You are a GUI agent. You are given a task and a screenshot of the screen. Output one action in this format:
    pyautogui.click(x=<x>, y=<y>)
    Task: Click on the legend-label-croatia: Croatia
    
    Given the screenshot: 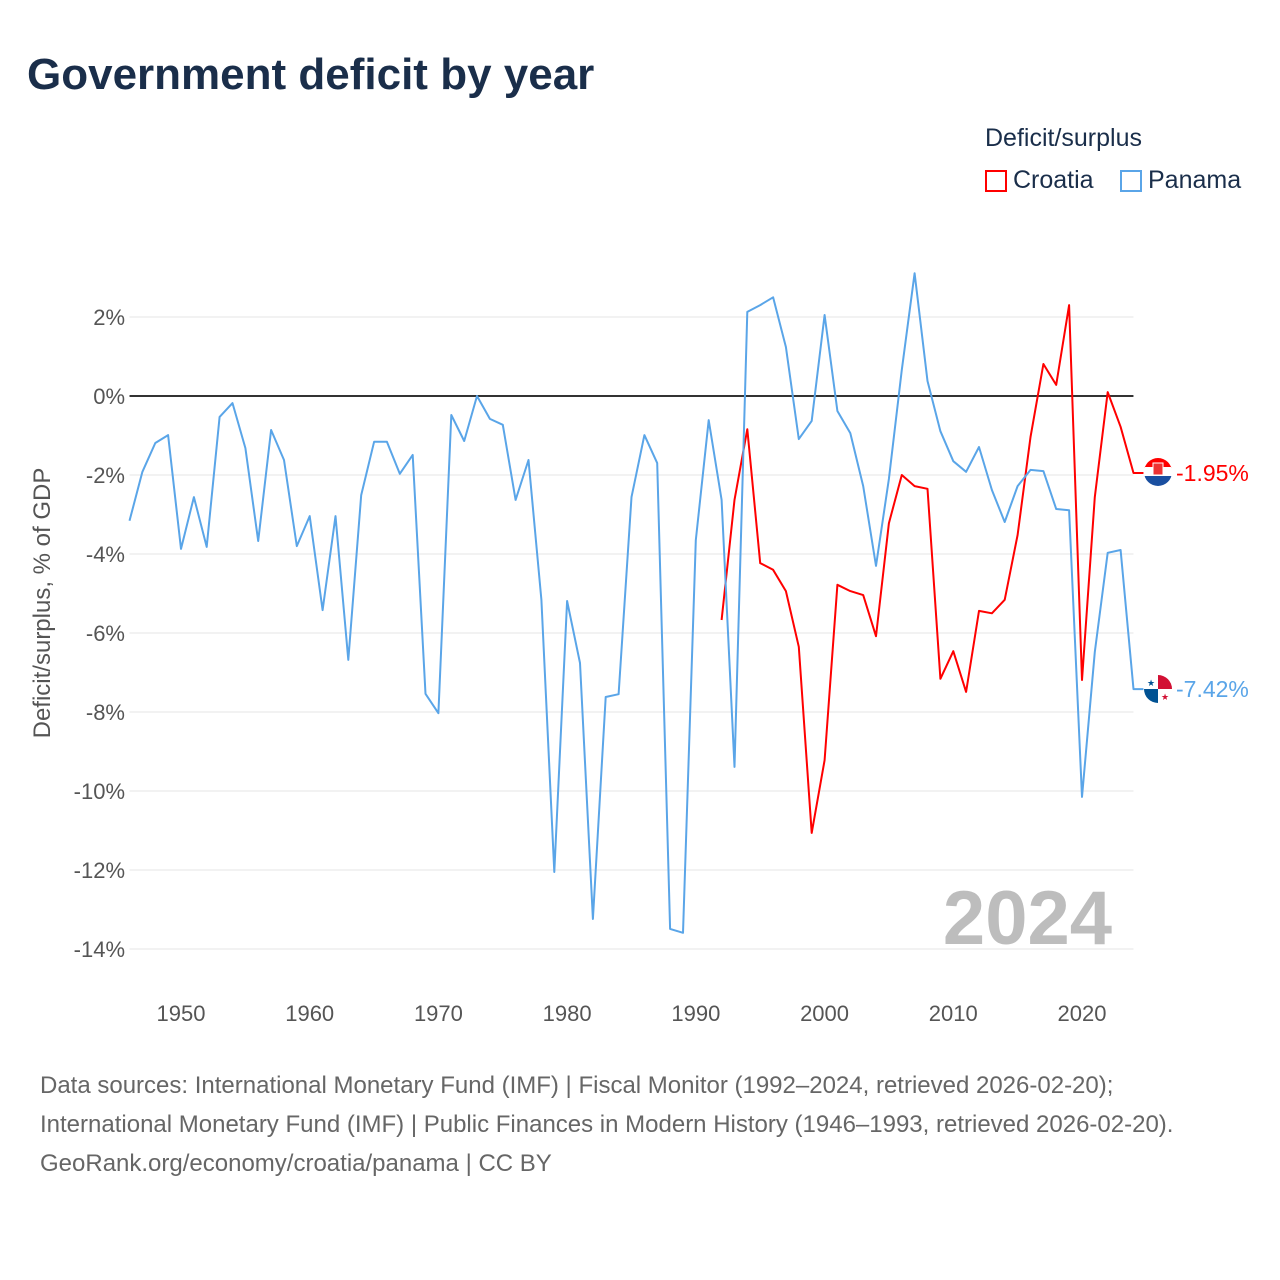 What is the action you would take?
    pyautogui.click(x=1053, y=180)
    